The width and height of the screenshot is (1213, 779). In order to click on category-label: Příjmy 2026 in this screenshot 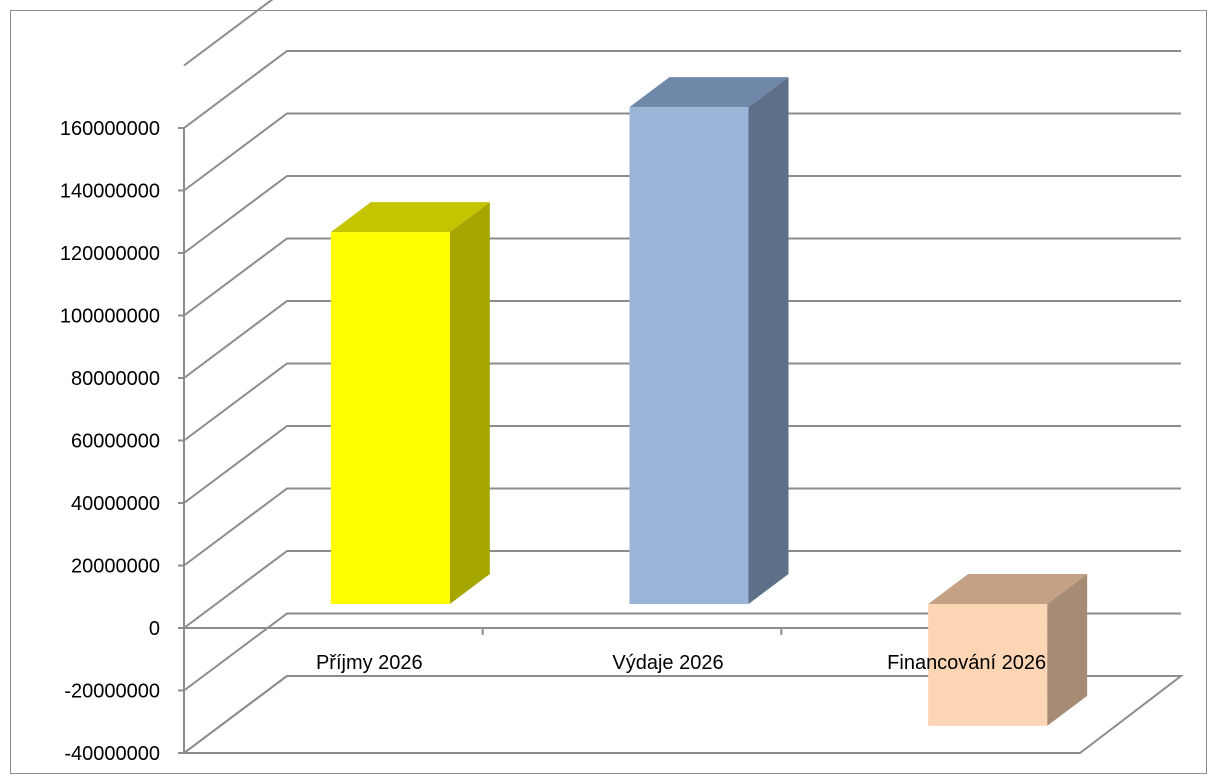, I will do `click(369, 663)`.